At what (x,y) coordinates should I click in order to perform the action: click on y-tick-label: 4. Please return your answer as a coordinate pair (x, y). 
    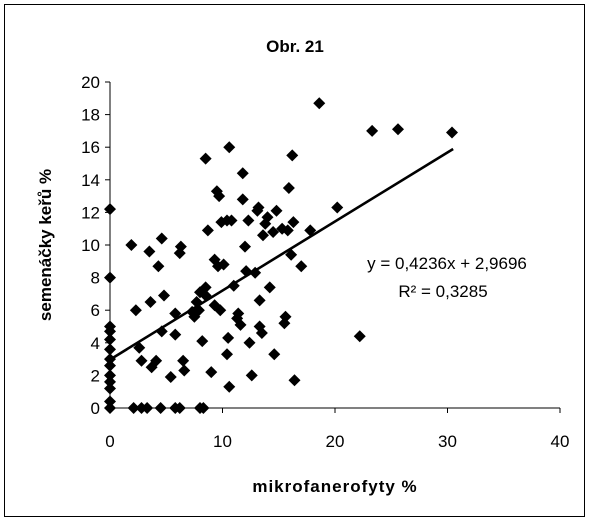
    Looking at the image, I should click on (95, 343).